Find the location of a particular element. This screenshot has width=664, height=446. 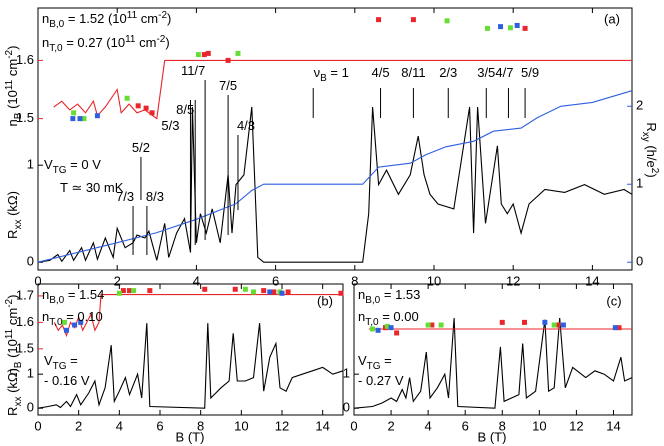

y-axis-label: nB (1011 cm-2) is located at coordinates (14, 335).